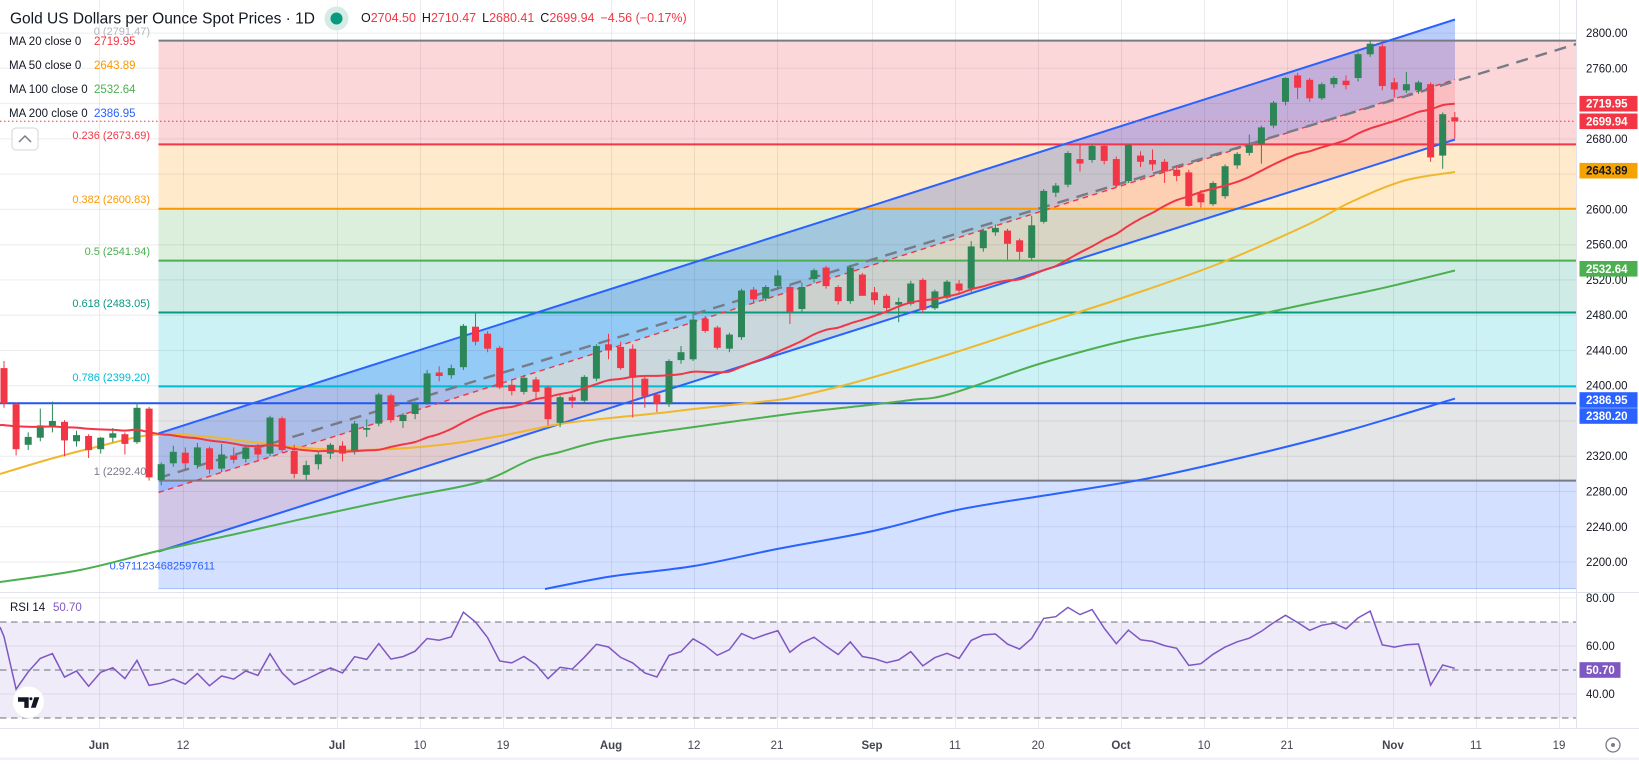 This screenshot has height=765, width=1639. What do you see at coordinates (611, 746) in the screenshot?
I see `svg-text: Aug` at bounding box center [611, 746].